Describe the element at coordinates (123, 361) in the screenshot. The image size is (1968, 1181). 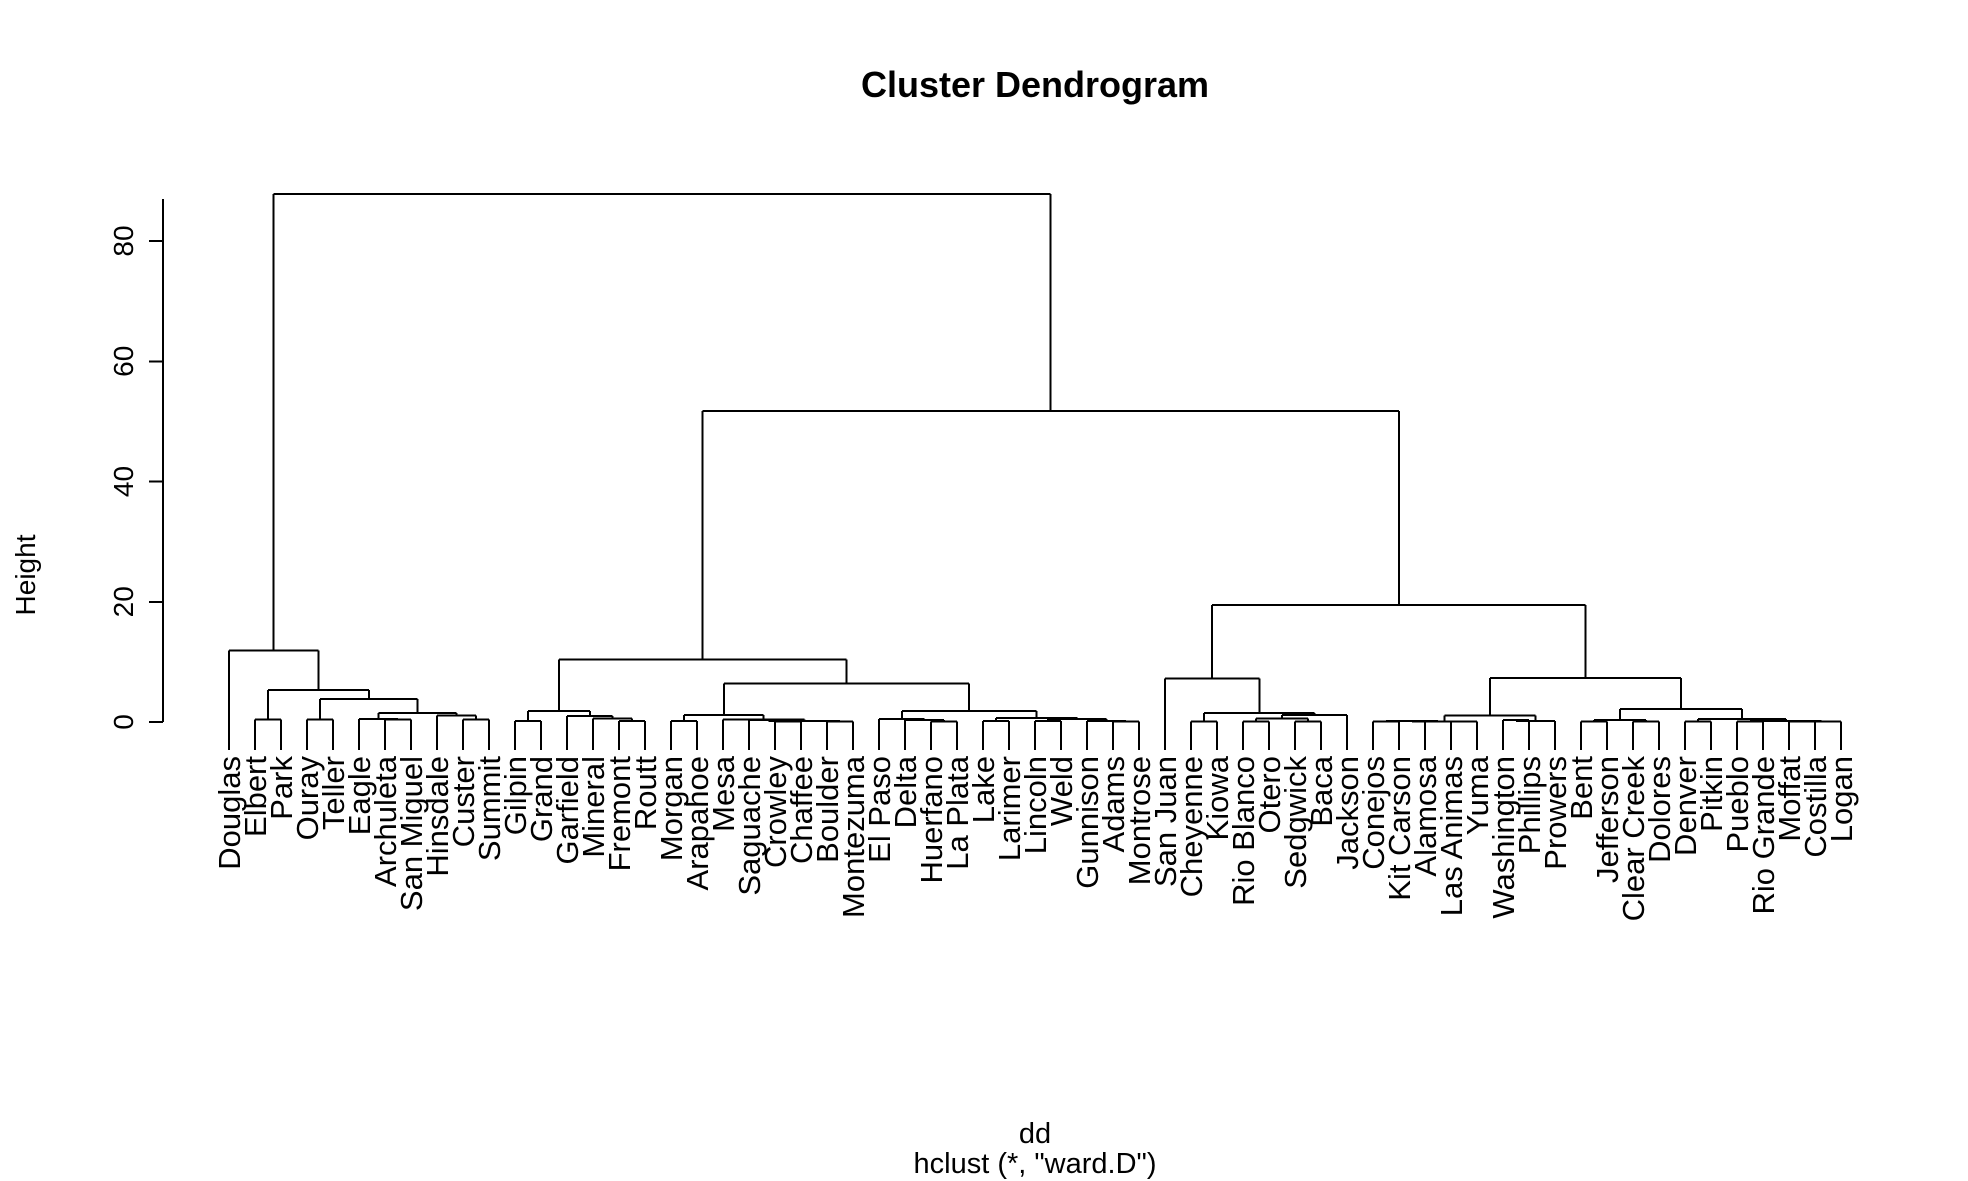
I see `y-tick-label: 60` at that location.